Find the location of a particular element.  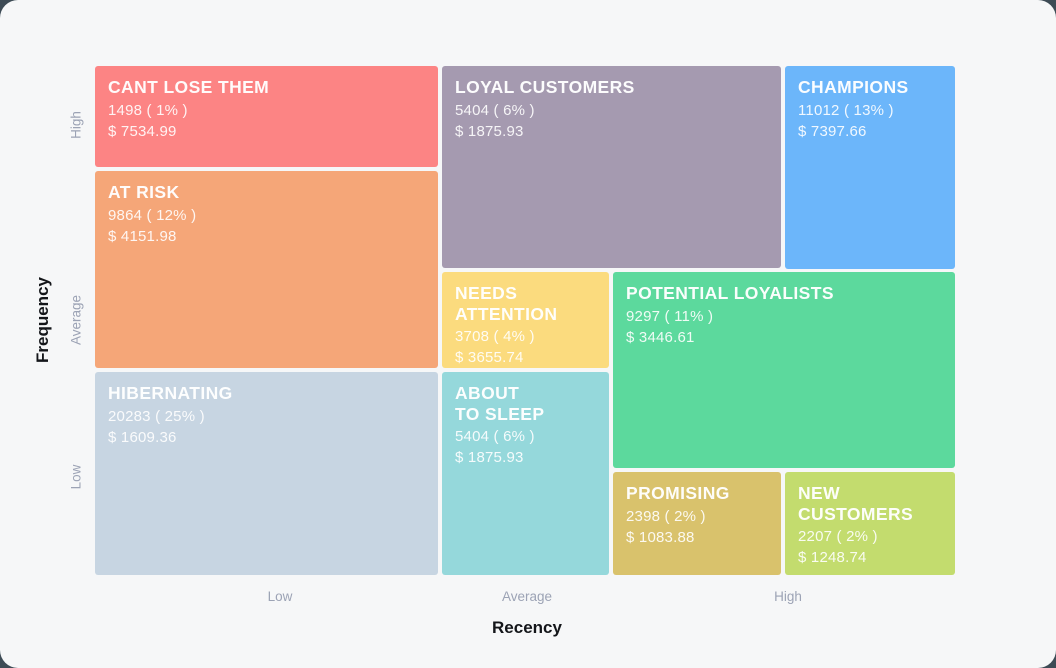

segment-new-customers: NEW CUSTOMERS 2207 ( 2% ) $ 1248.74 is located at coordinates (870, 523).